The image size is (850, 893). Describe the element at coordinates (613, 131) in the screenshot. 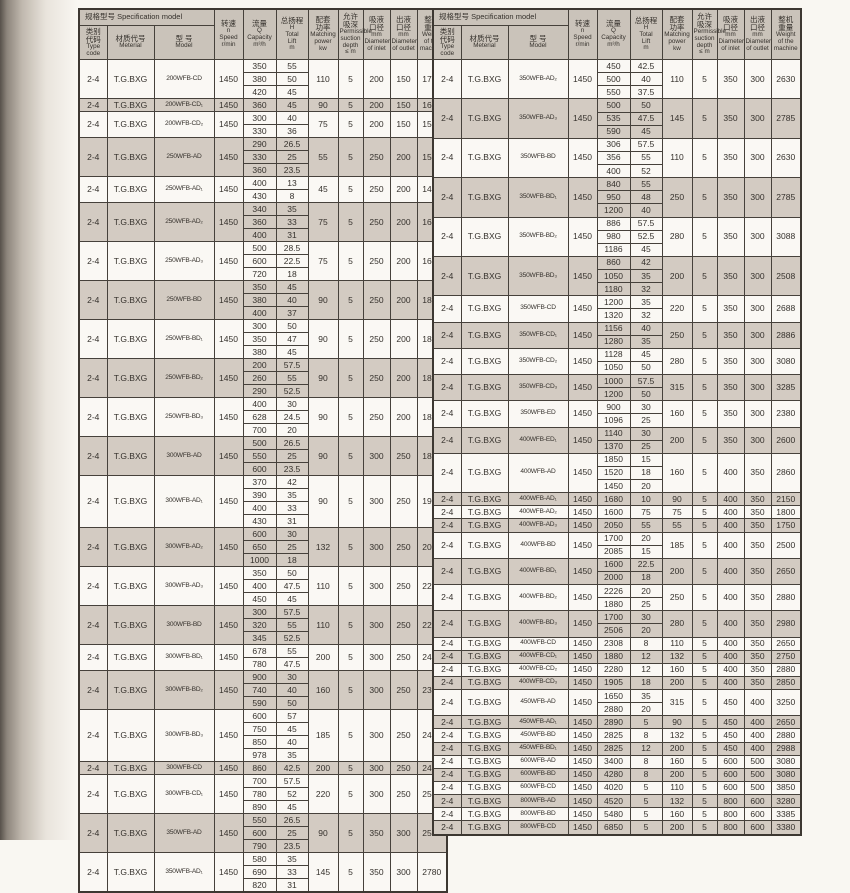

I see `cell-capacity: 590` at that location.